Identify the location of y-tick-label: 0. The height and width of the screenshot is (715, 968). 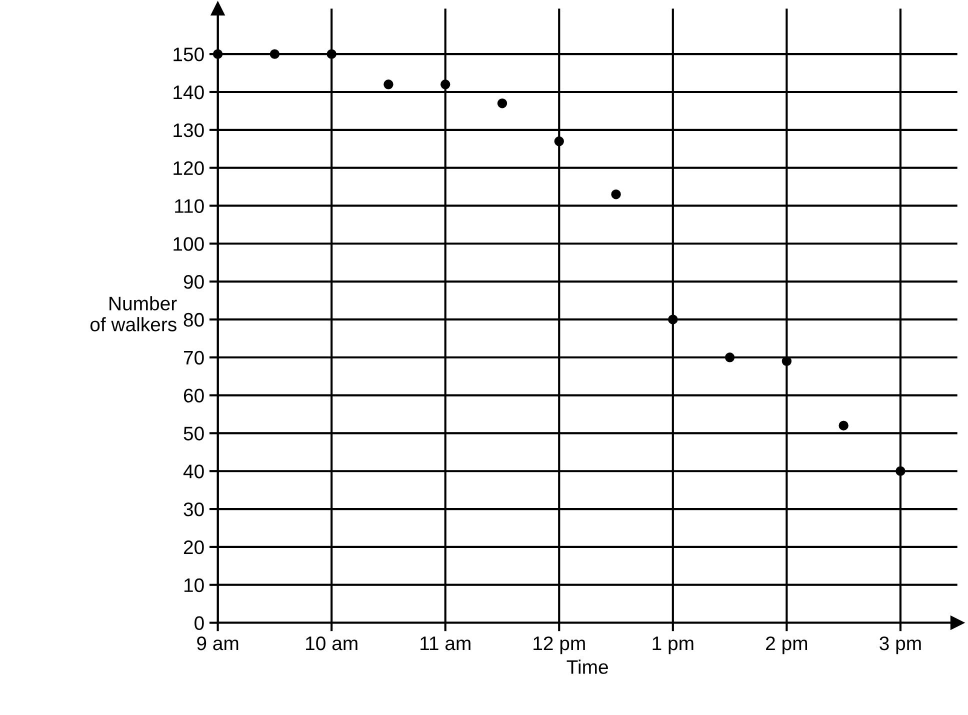
(199, 623).